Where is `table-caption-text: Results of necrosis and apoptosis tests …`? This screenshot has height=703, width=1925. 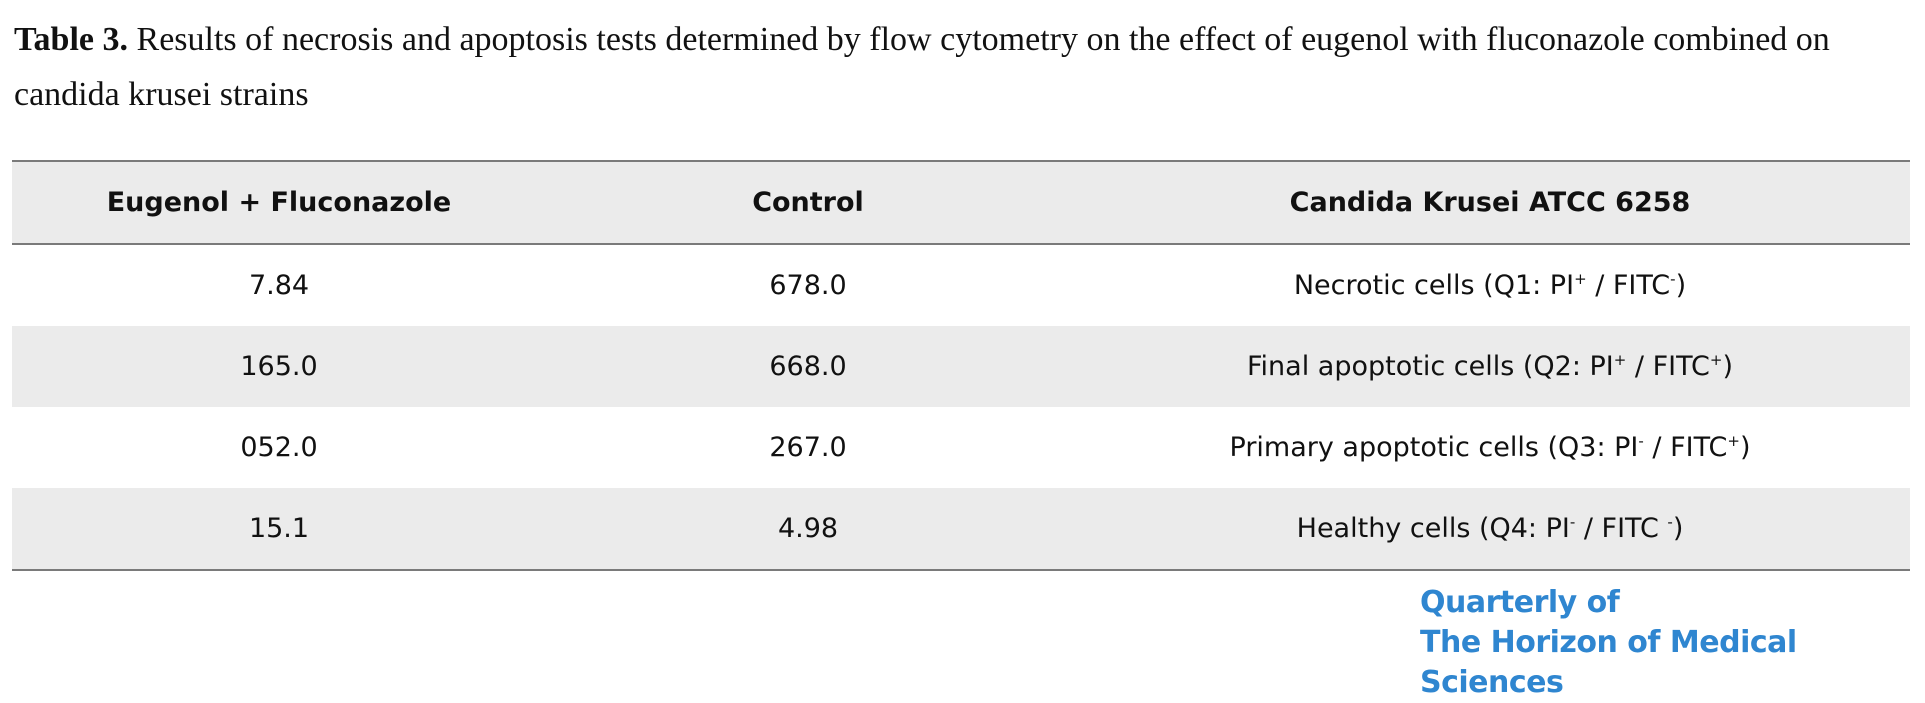 table-caption-text: Results of necrosis and apoptosis tests … is located at coordinates (922, 67).